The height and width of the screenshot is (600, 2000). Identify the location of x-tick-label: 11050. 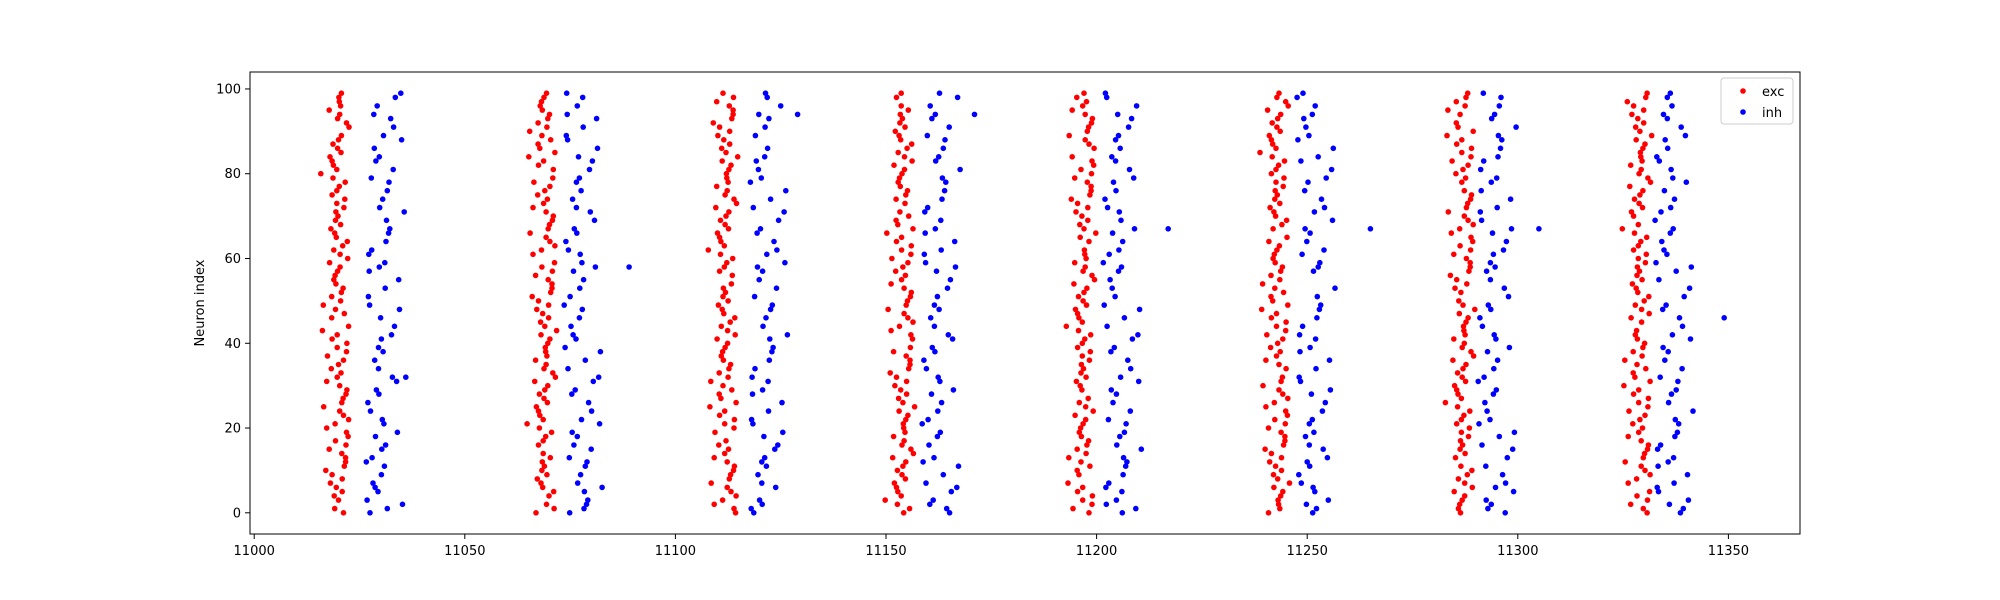
(464, 551).